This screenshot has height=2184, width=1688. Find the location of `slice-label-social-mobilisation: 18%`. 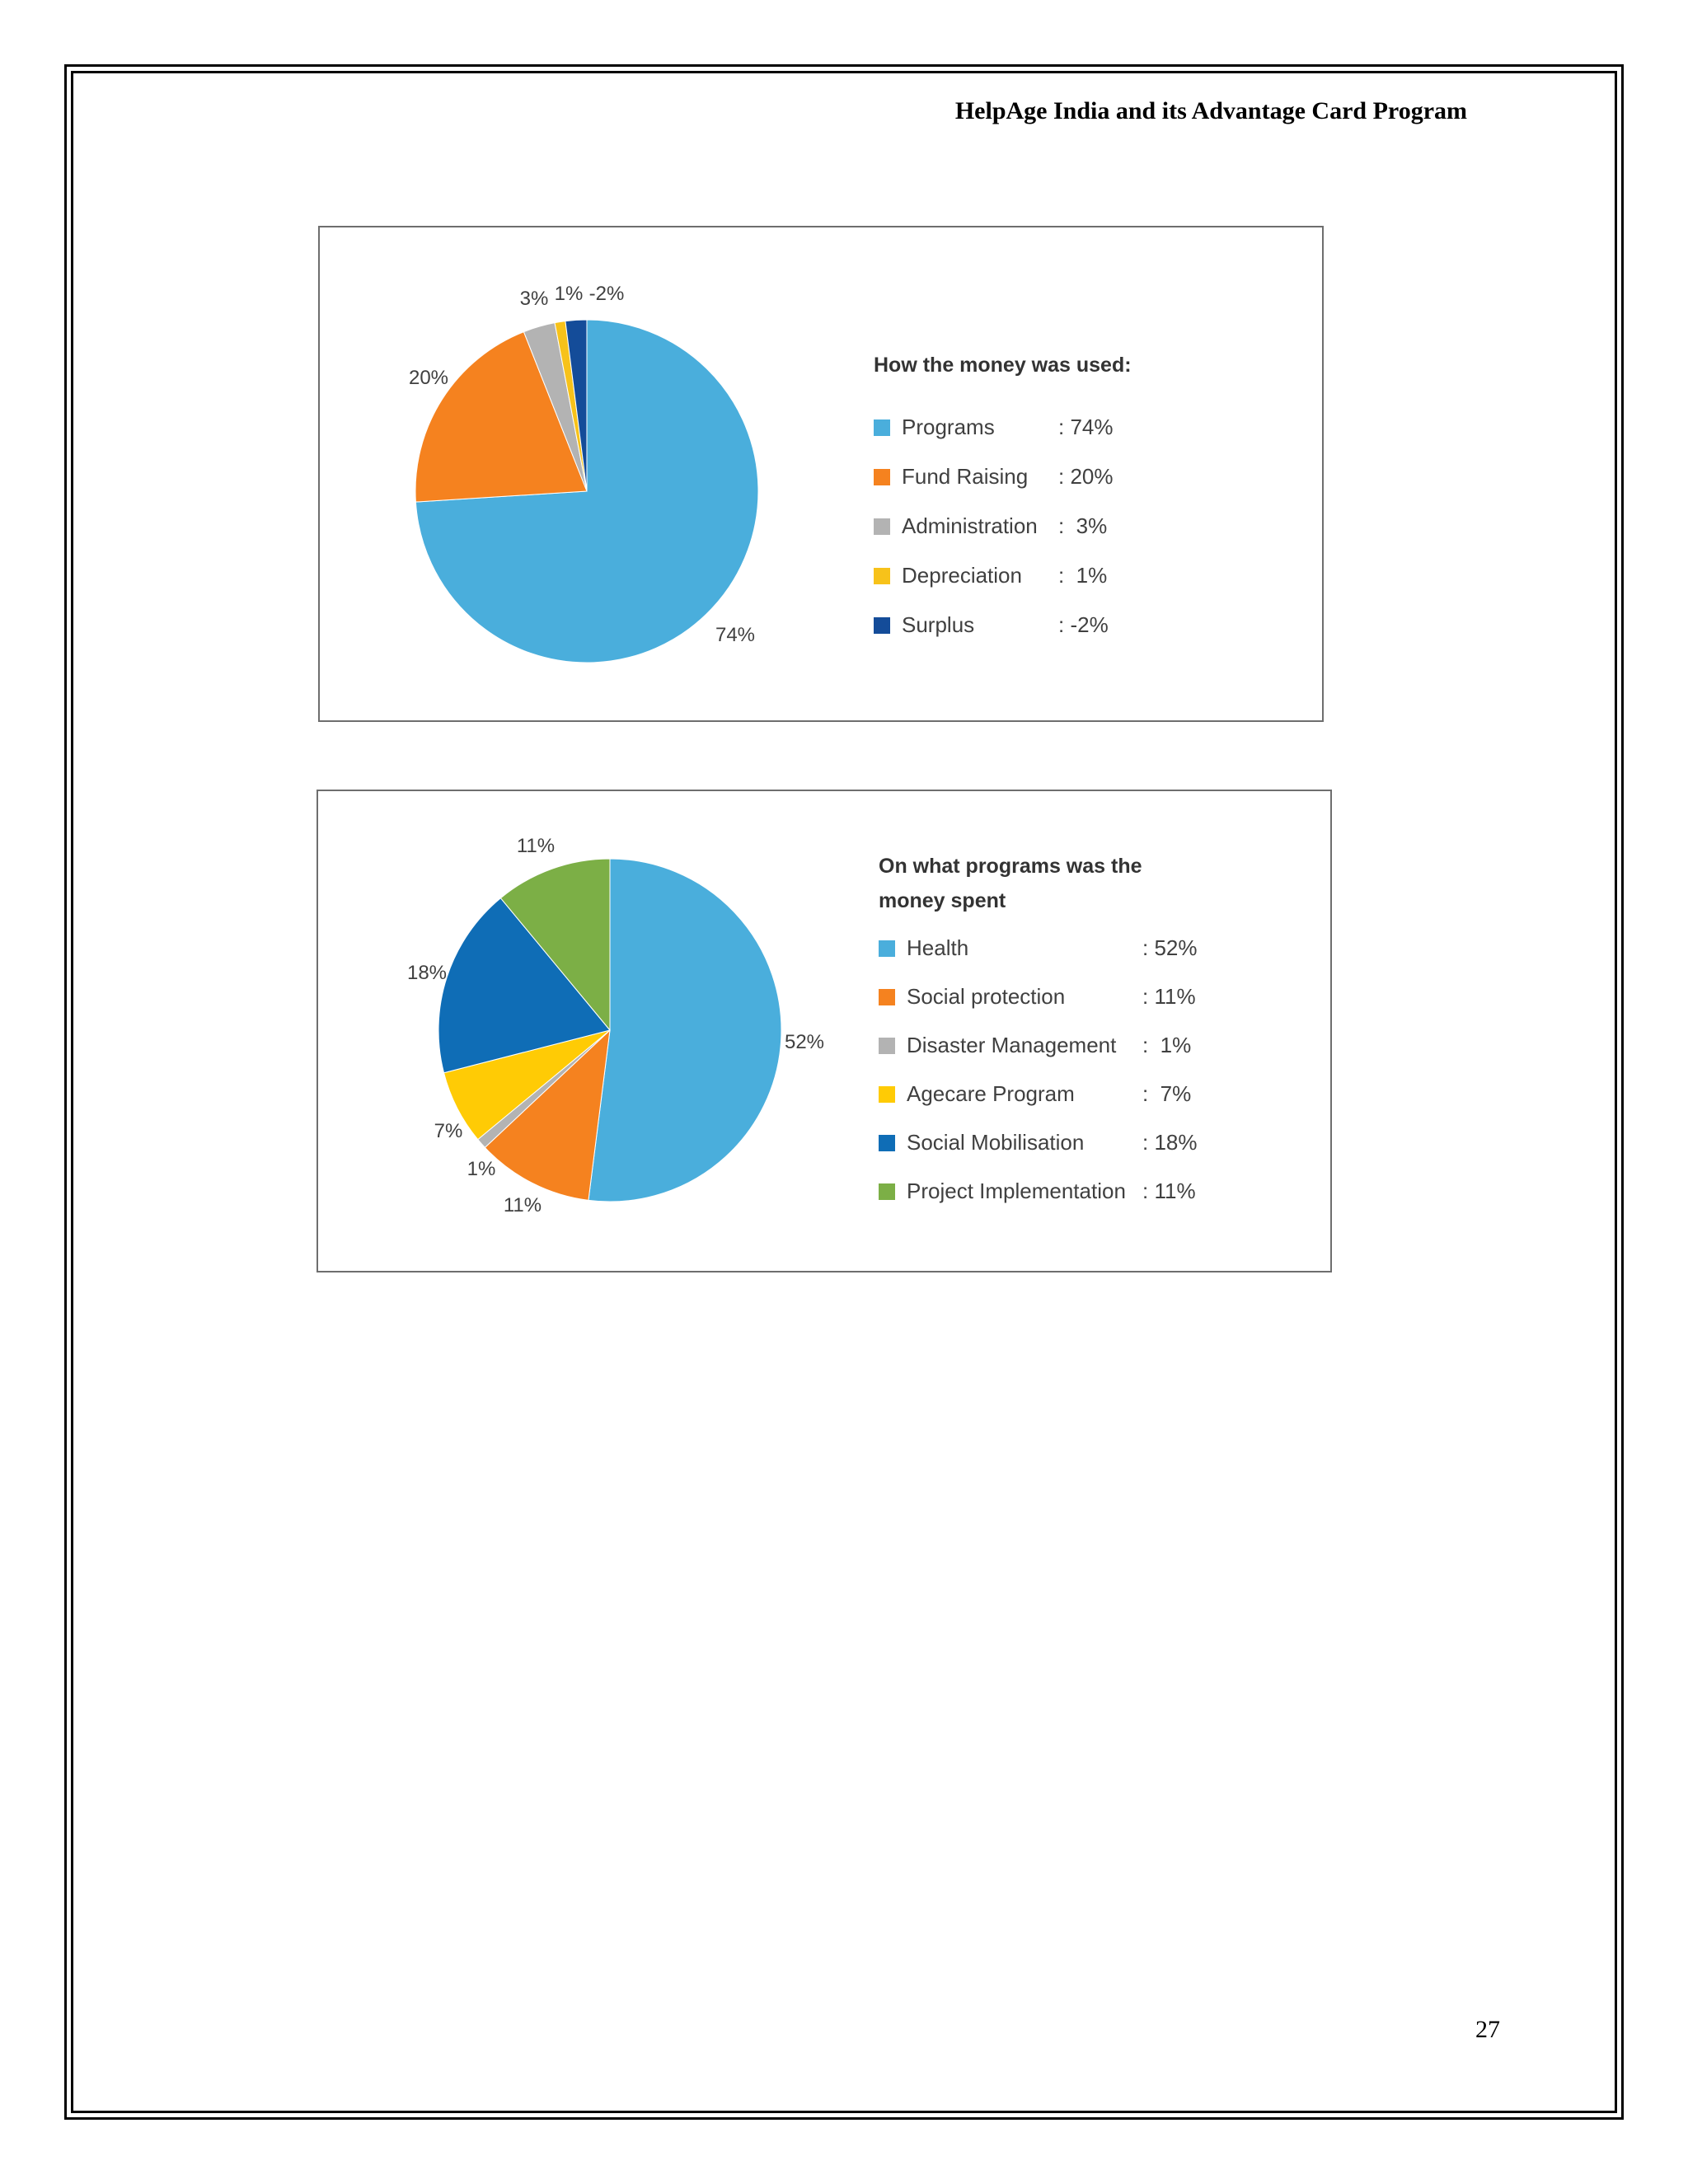

slice-label-social-mobilisation: 18% is located at coordinates (427, 973).